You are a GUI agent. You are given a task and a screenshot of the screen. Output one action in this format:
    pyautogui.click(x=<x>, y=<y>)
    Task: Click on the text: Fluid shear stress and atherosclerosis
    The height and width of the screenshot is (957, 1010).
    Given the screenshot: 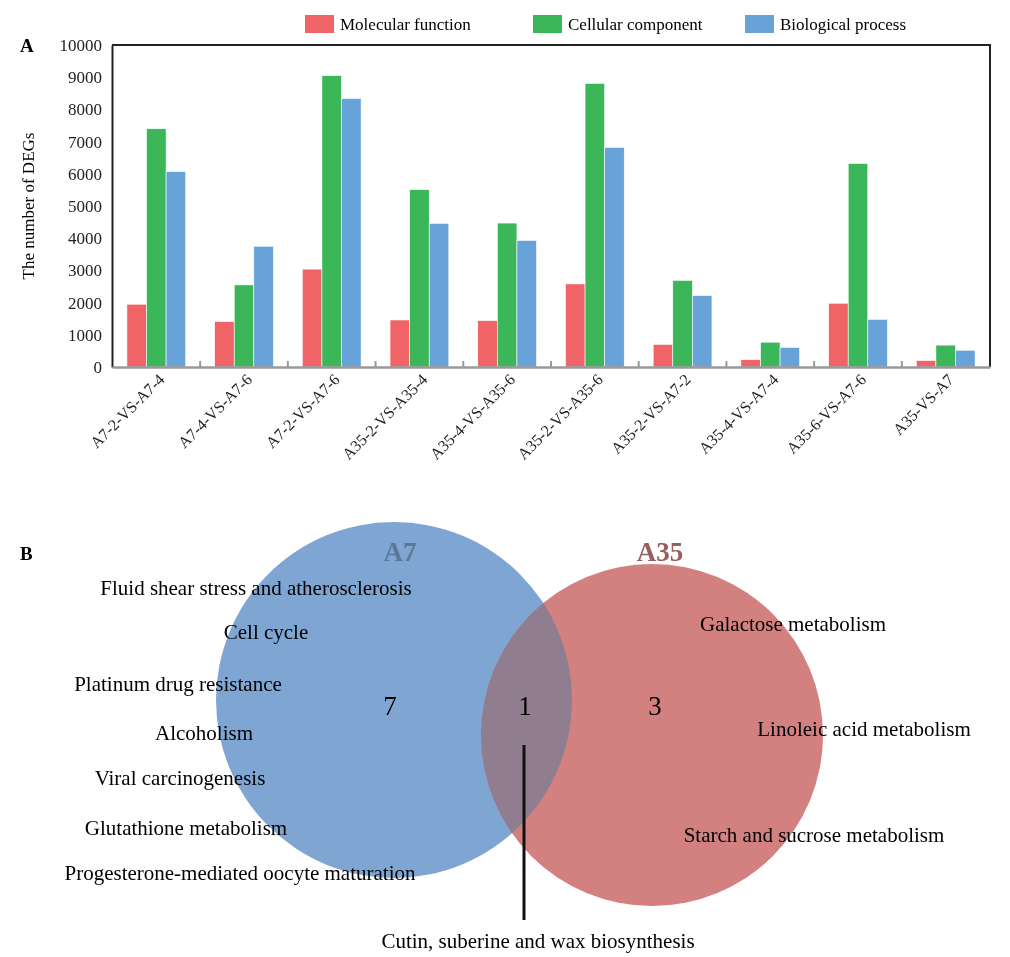 What is the action you would take?
    pyautogui.click(x=256, y=588)
    